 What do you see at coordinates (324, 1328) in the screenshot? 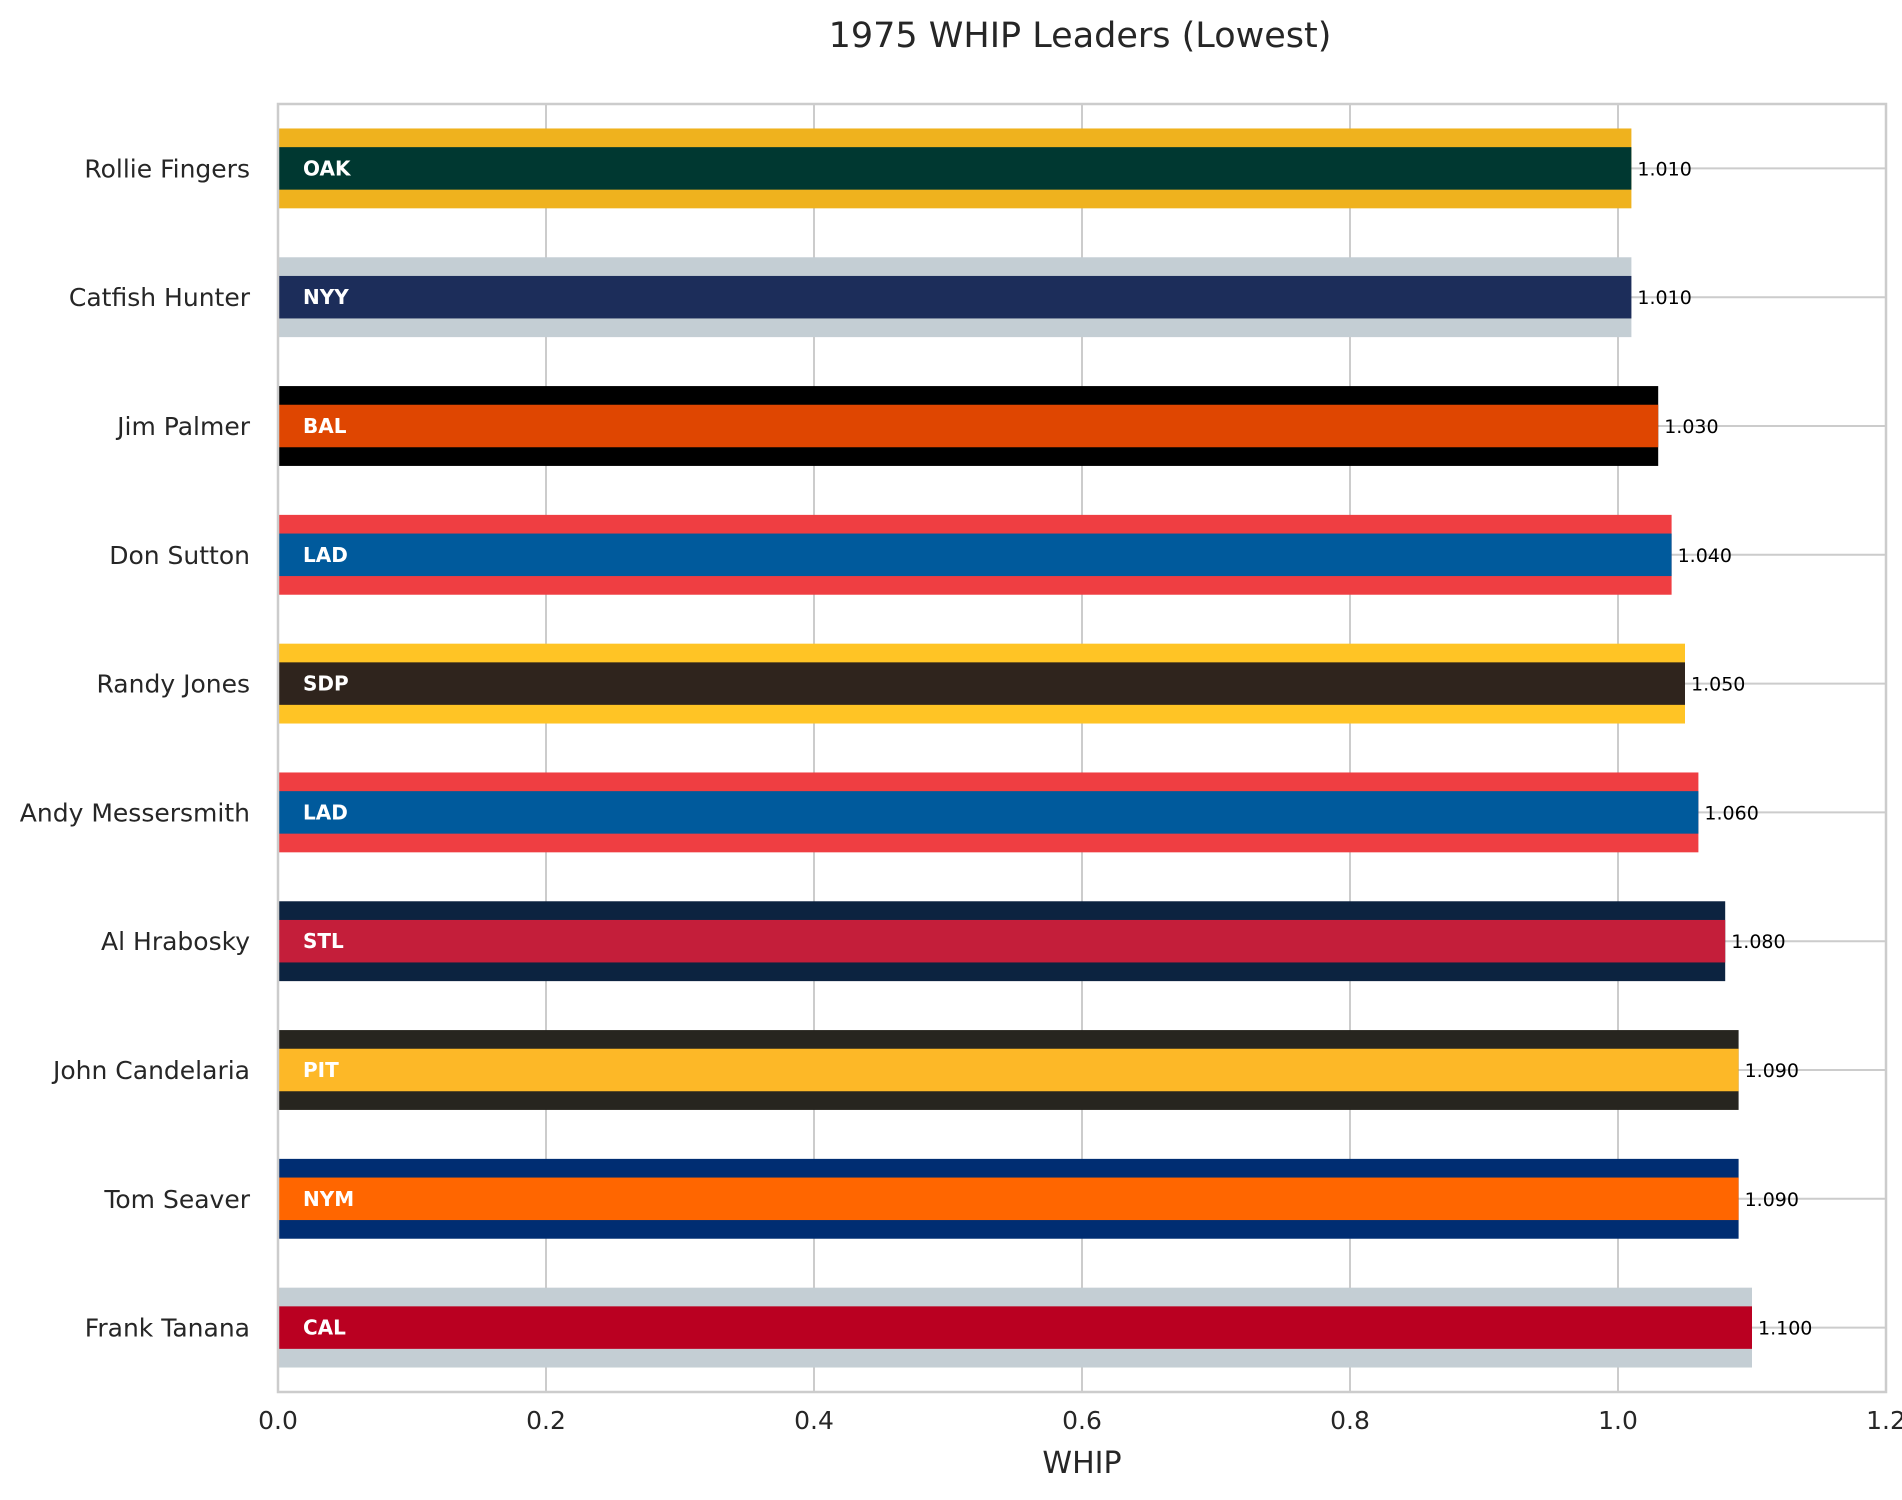
I see `team-label: CAL` at bounding box center [324, 1328].